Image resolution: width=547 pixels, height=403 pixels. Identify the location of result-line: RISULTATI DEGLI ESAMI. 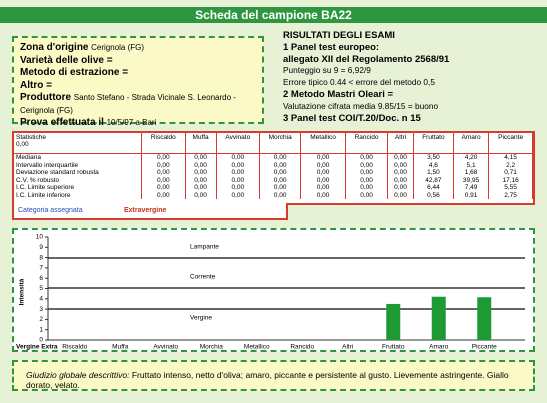
(339, 35).